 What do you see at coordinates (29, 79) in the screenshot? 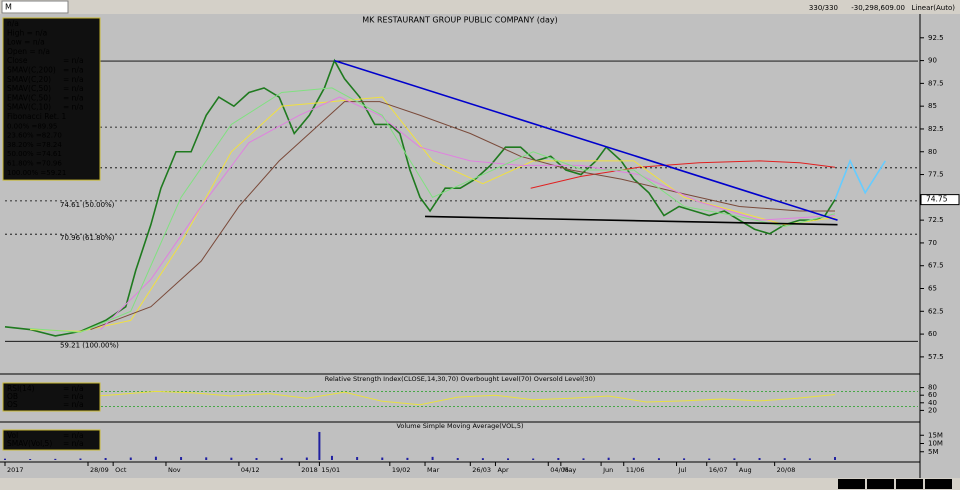
I see `legend-name: SMAV(C,20)` at bounding box center [29, 79].